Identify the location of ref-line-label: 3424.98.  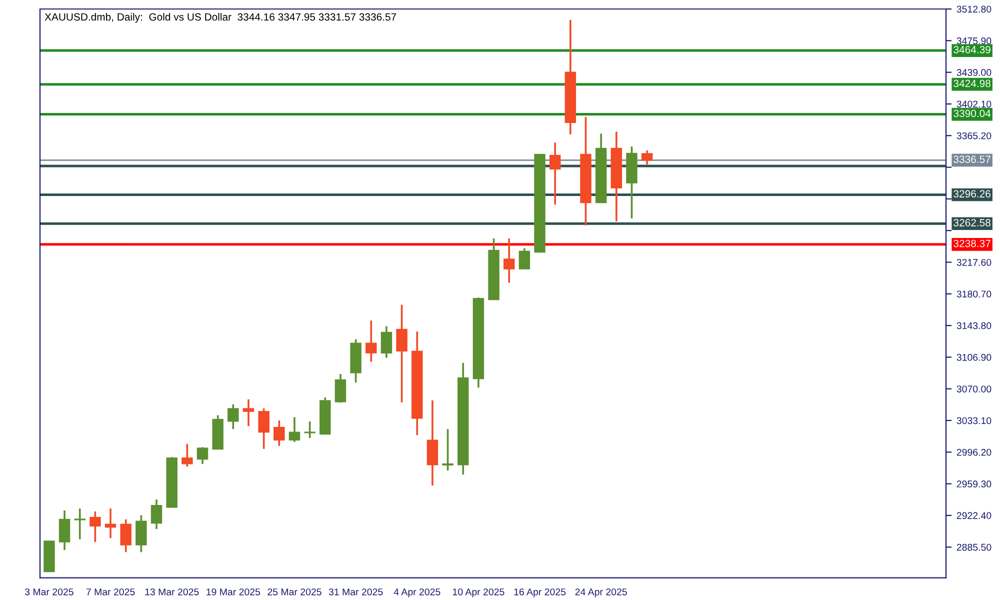
(972, 84).